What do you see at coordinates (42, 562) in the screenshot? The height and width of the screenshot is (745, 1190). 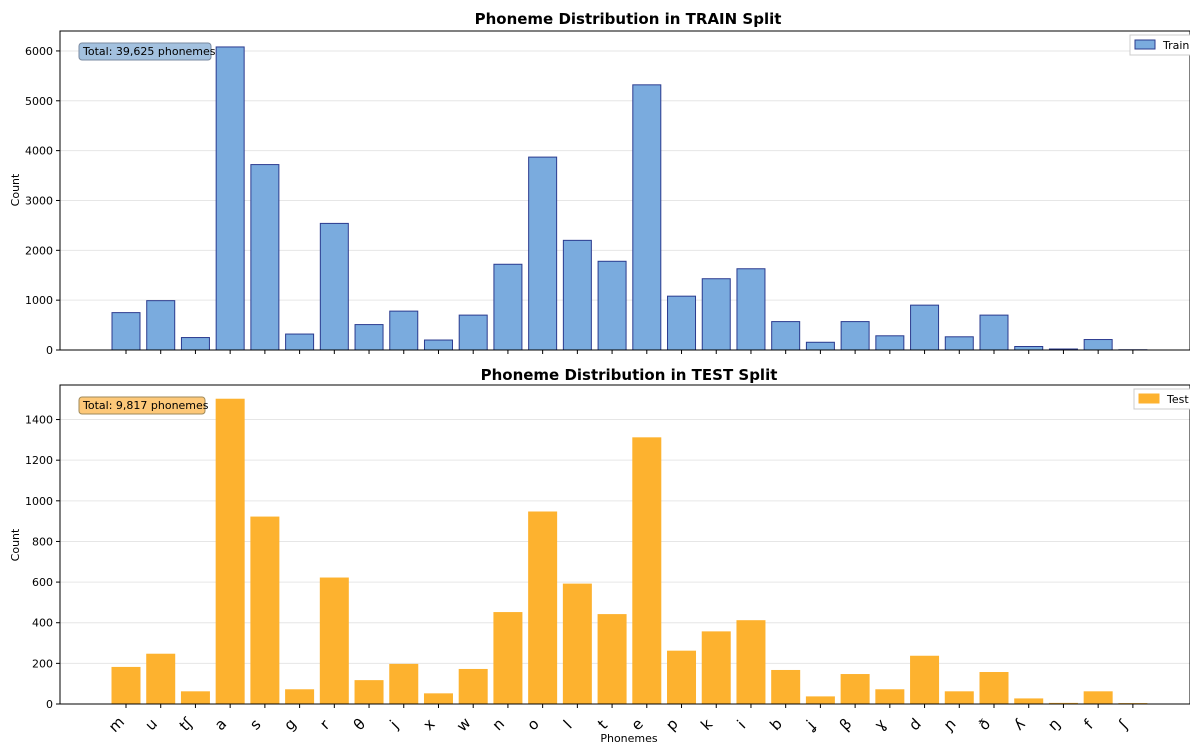 I see `test-y-ticks: 0 200 400 600 800 1000 1200 1400` at bounding box center [42, 562].